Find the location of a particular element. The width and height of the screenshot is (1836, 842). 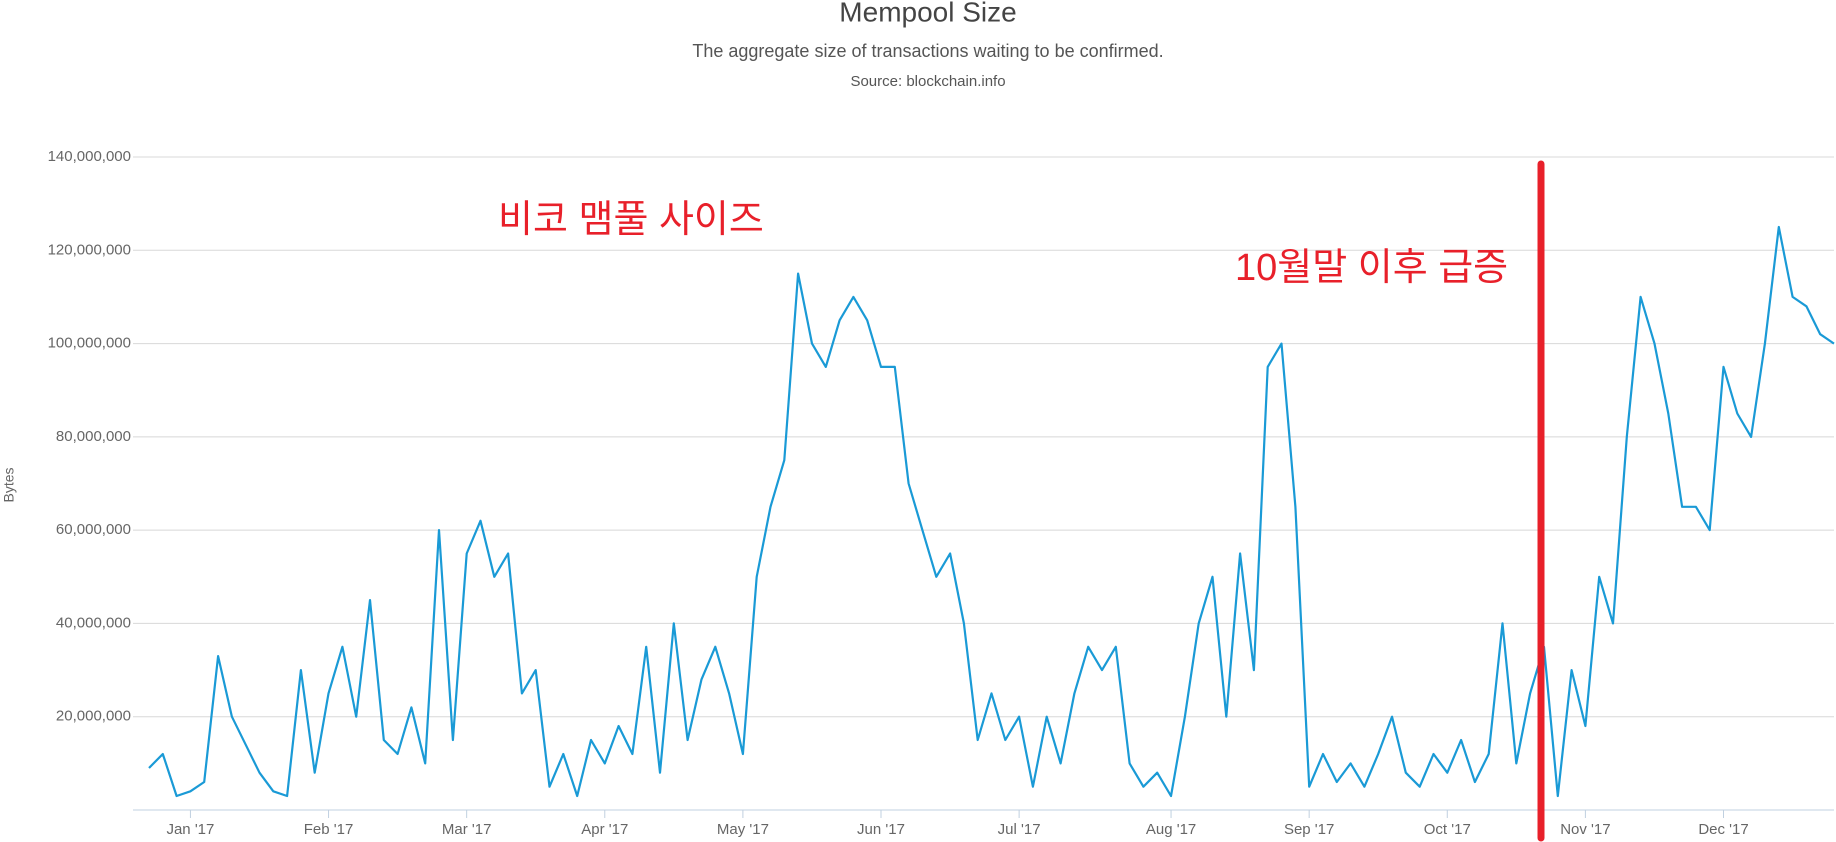

x-tick-label: Sep '17 is located at coordinates (1309, 829).